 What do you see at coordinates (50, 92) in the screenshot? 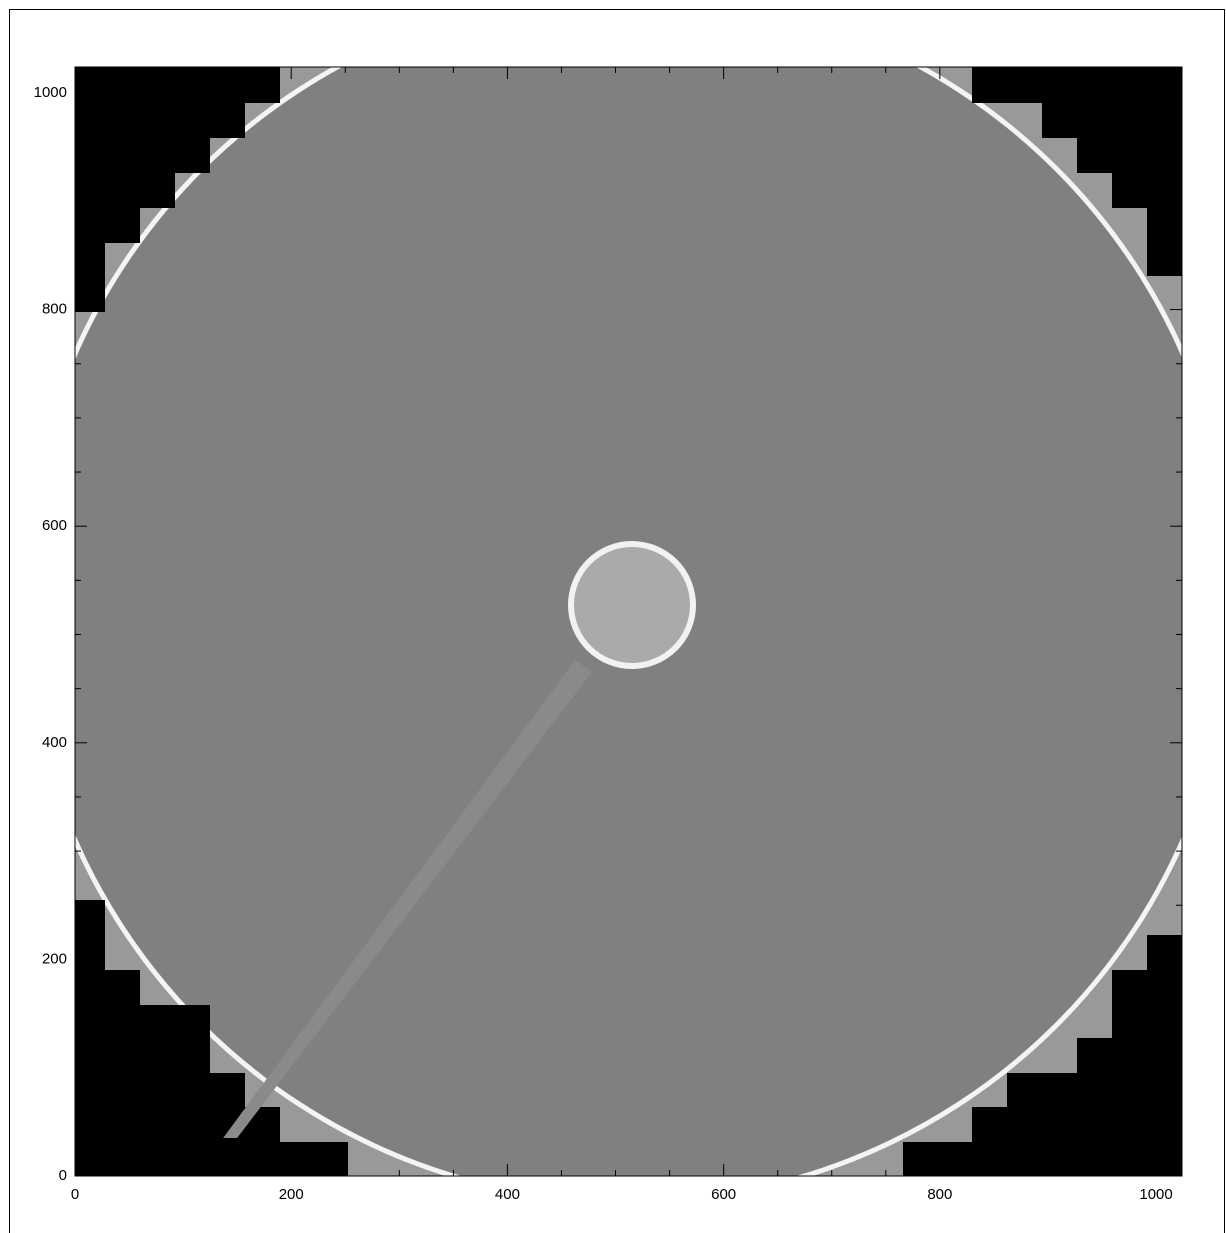
I see `y-tick-label: 1000` at bounding box center [50, 92].